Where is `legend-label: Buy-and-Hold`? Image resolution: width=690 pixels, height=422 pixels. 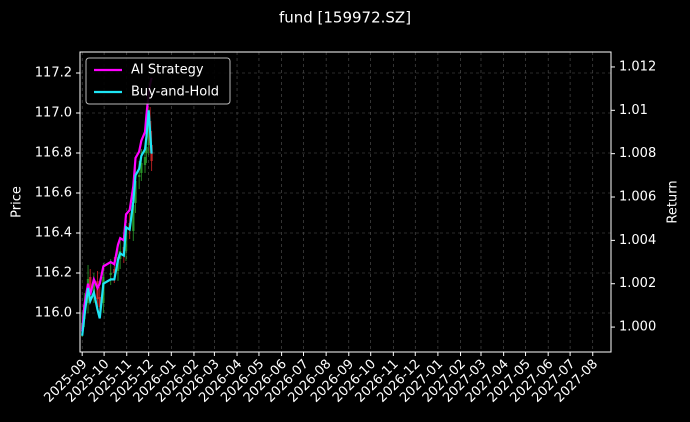 legend-label: Buy-and-Hold is located at coordinates (175, 92).